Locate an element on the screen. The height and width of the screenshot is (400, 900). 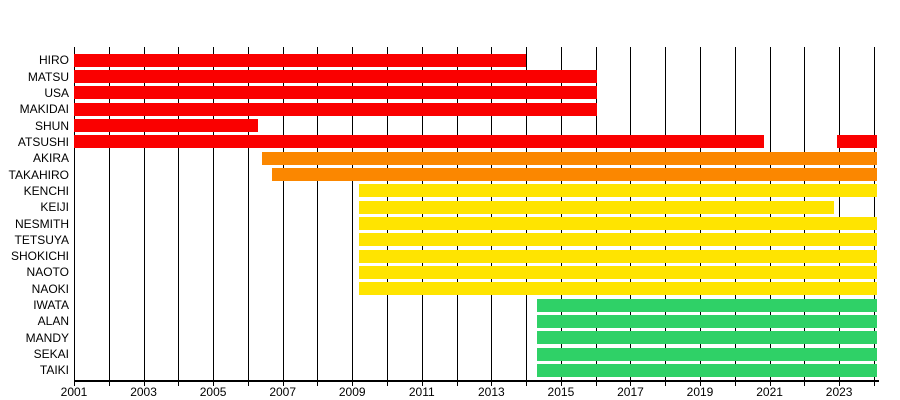
member-row-label: ATSUSHI is located at coordinates (43, 141).